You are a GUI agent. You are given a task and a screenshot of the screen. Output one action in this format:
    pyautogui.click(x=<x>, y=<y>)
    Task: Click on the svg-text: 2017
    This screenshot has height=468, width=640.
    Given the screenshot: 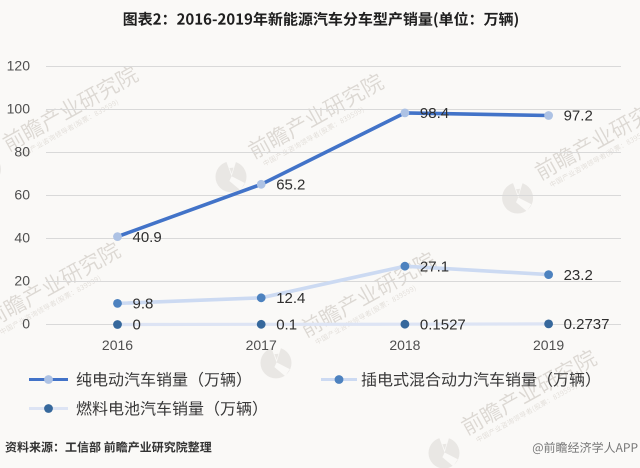 What is the action you would take?
    pyautogui.click(x=261, y=345)
    